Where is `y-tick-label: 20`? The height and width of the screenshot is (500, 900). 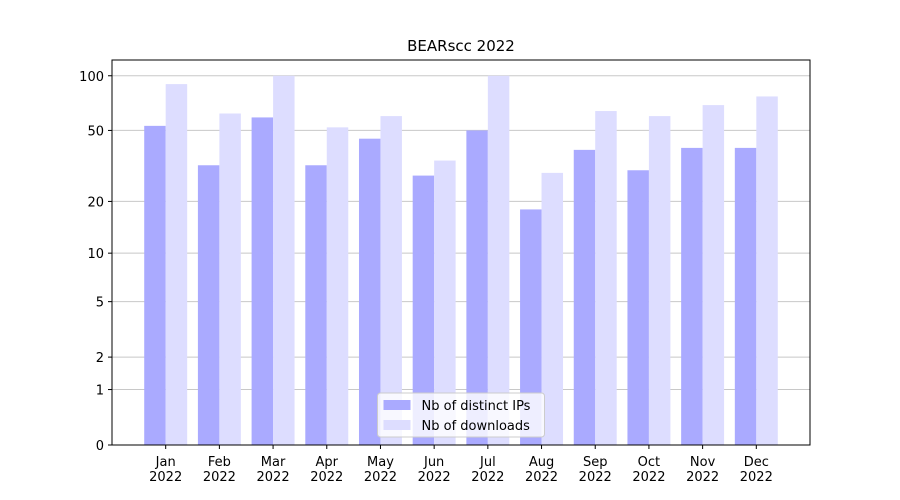
y-tick-label: 20 is located at coordinates (95, 202).